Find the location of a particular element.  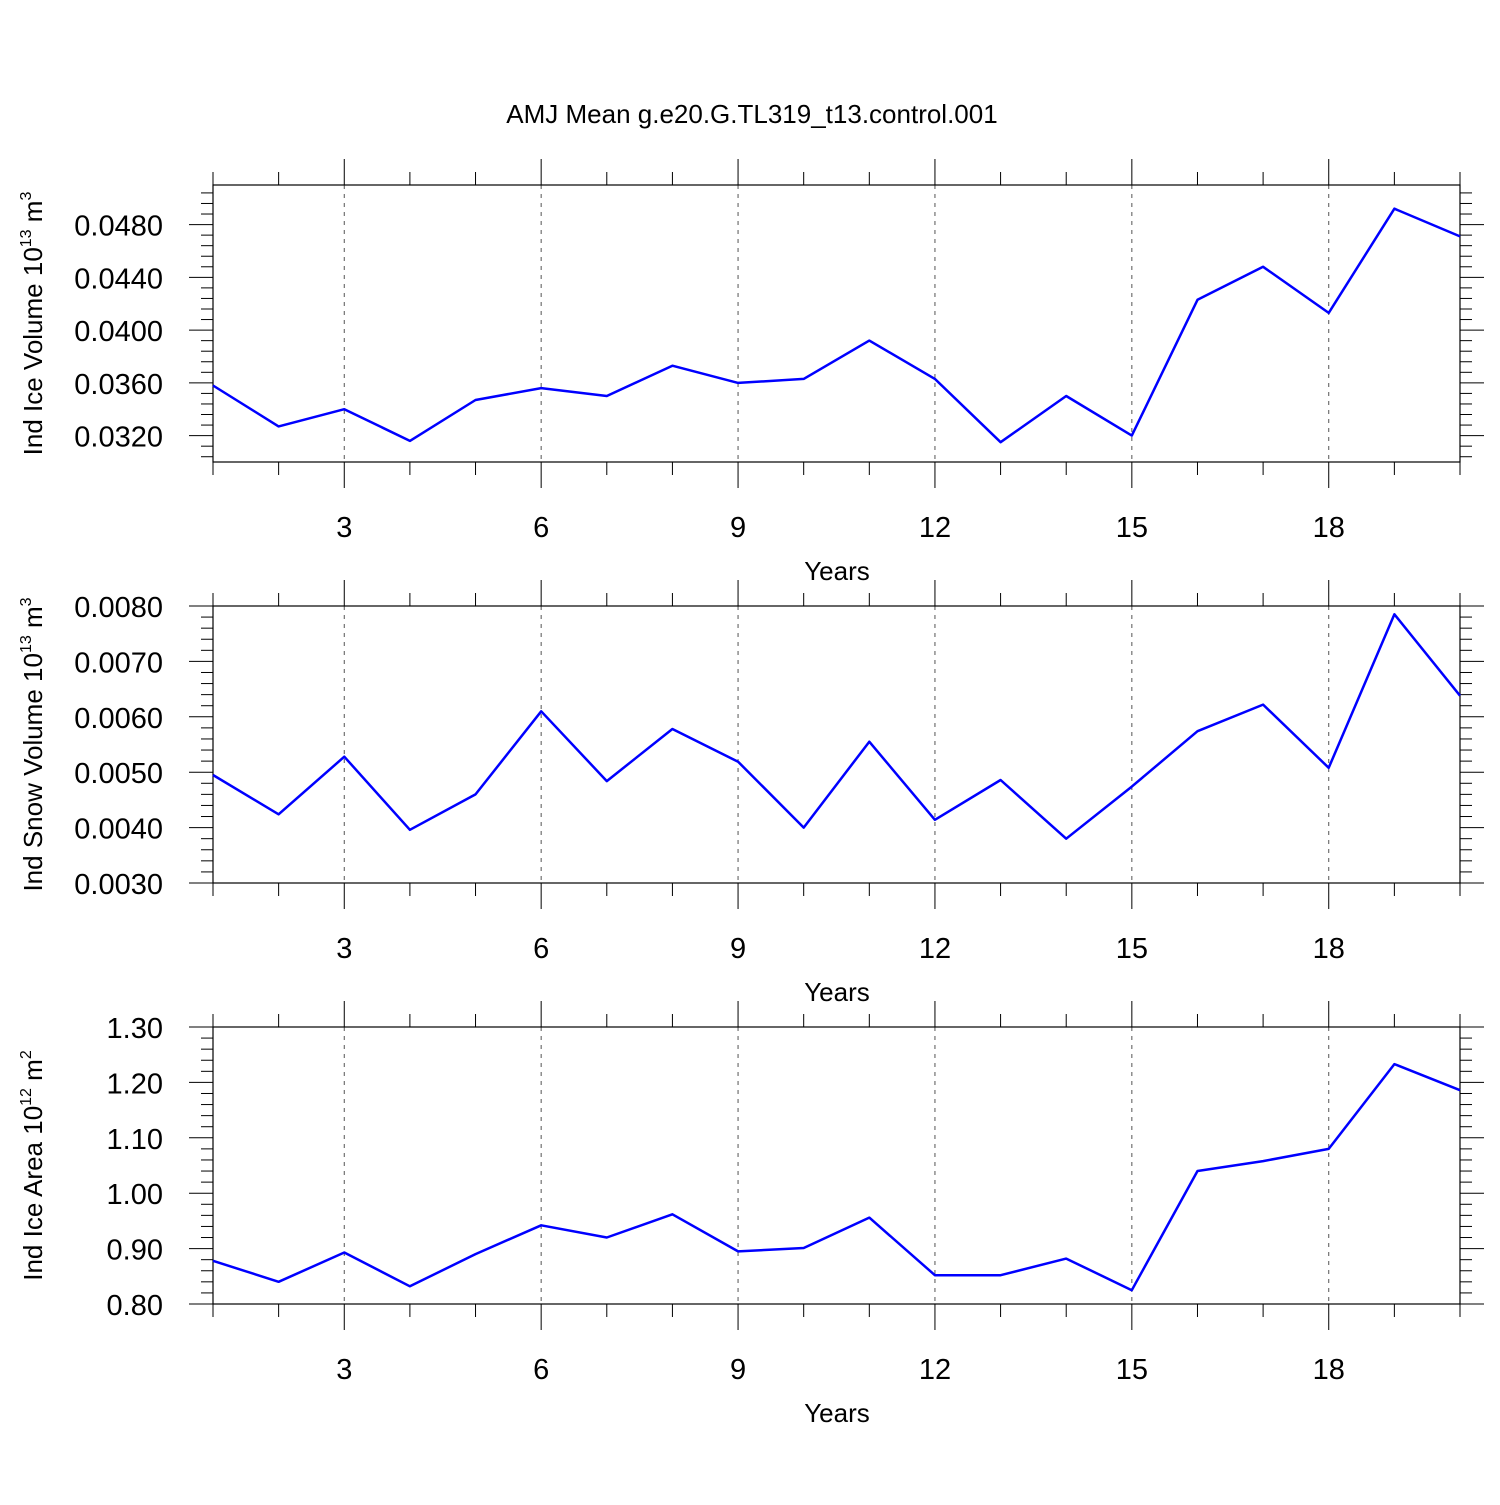

y-tick-label: 1.10 is located at coordinates (135, 1140).